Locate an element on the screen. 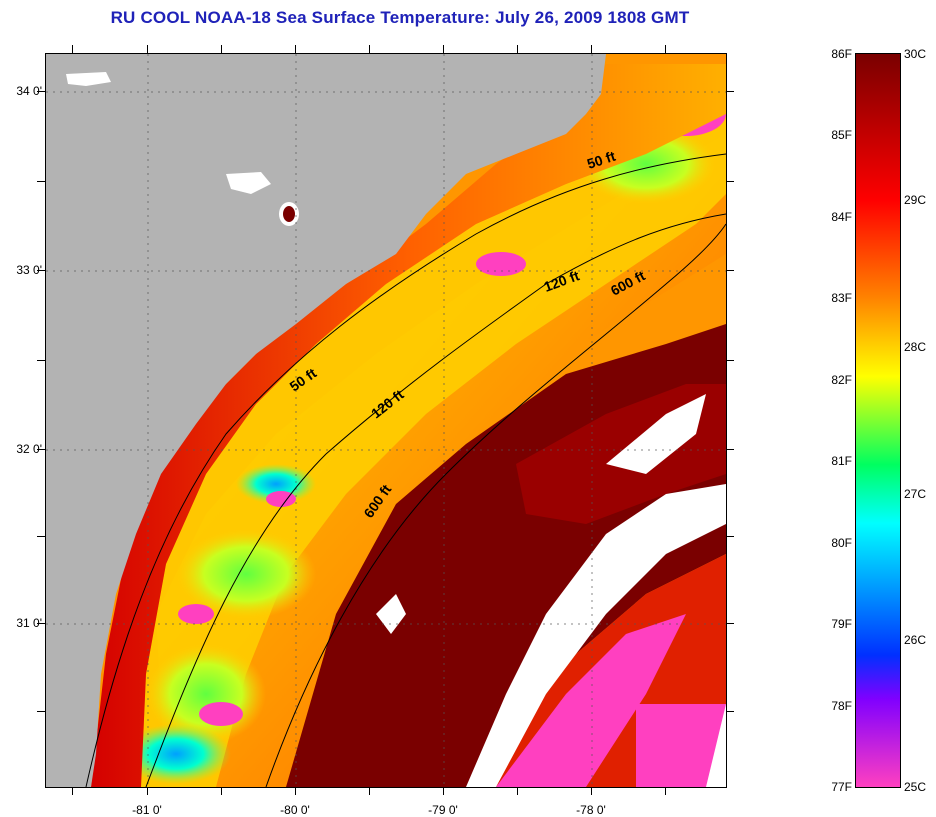  cool-patch is located at coordinates (246, 574).